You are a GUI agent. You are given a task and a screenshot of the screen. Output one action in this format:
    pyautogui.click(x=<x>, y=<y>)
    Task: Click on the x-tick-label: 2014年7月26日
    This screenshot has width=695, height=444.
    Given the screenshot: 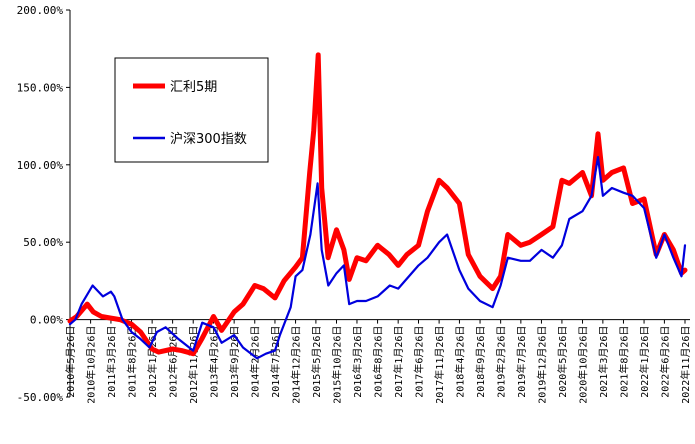 What is the action you would take?
    pyautogui.click(x=275, y=362)
    